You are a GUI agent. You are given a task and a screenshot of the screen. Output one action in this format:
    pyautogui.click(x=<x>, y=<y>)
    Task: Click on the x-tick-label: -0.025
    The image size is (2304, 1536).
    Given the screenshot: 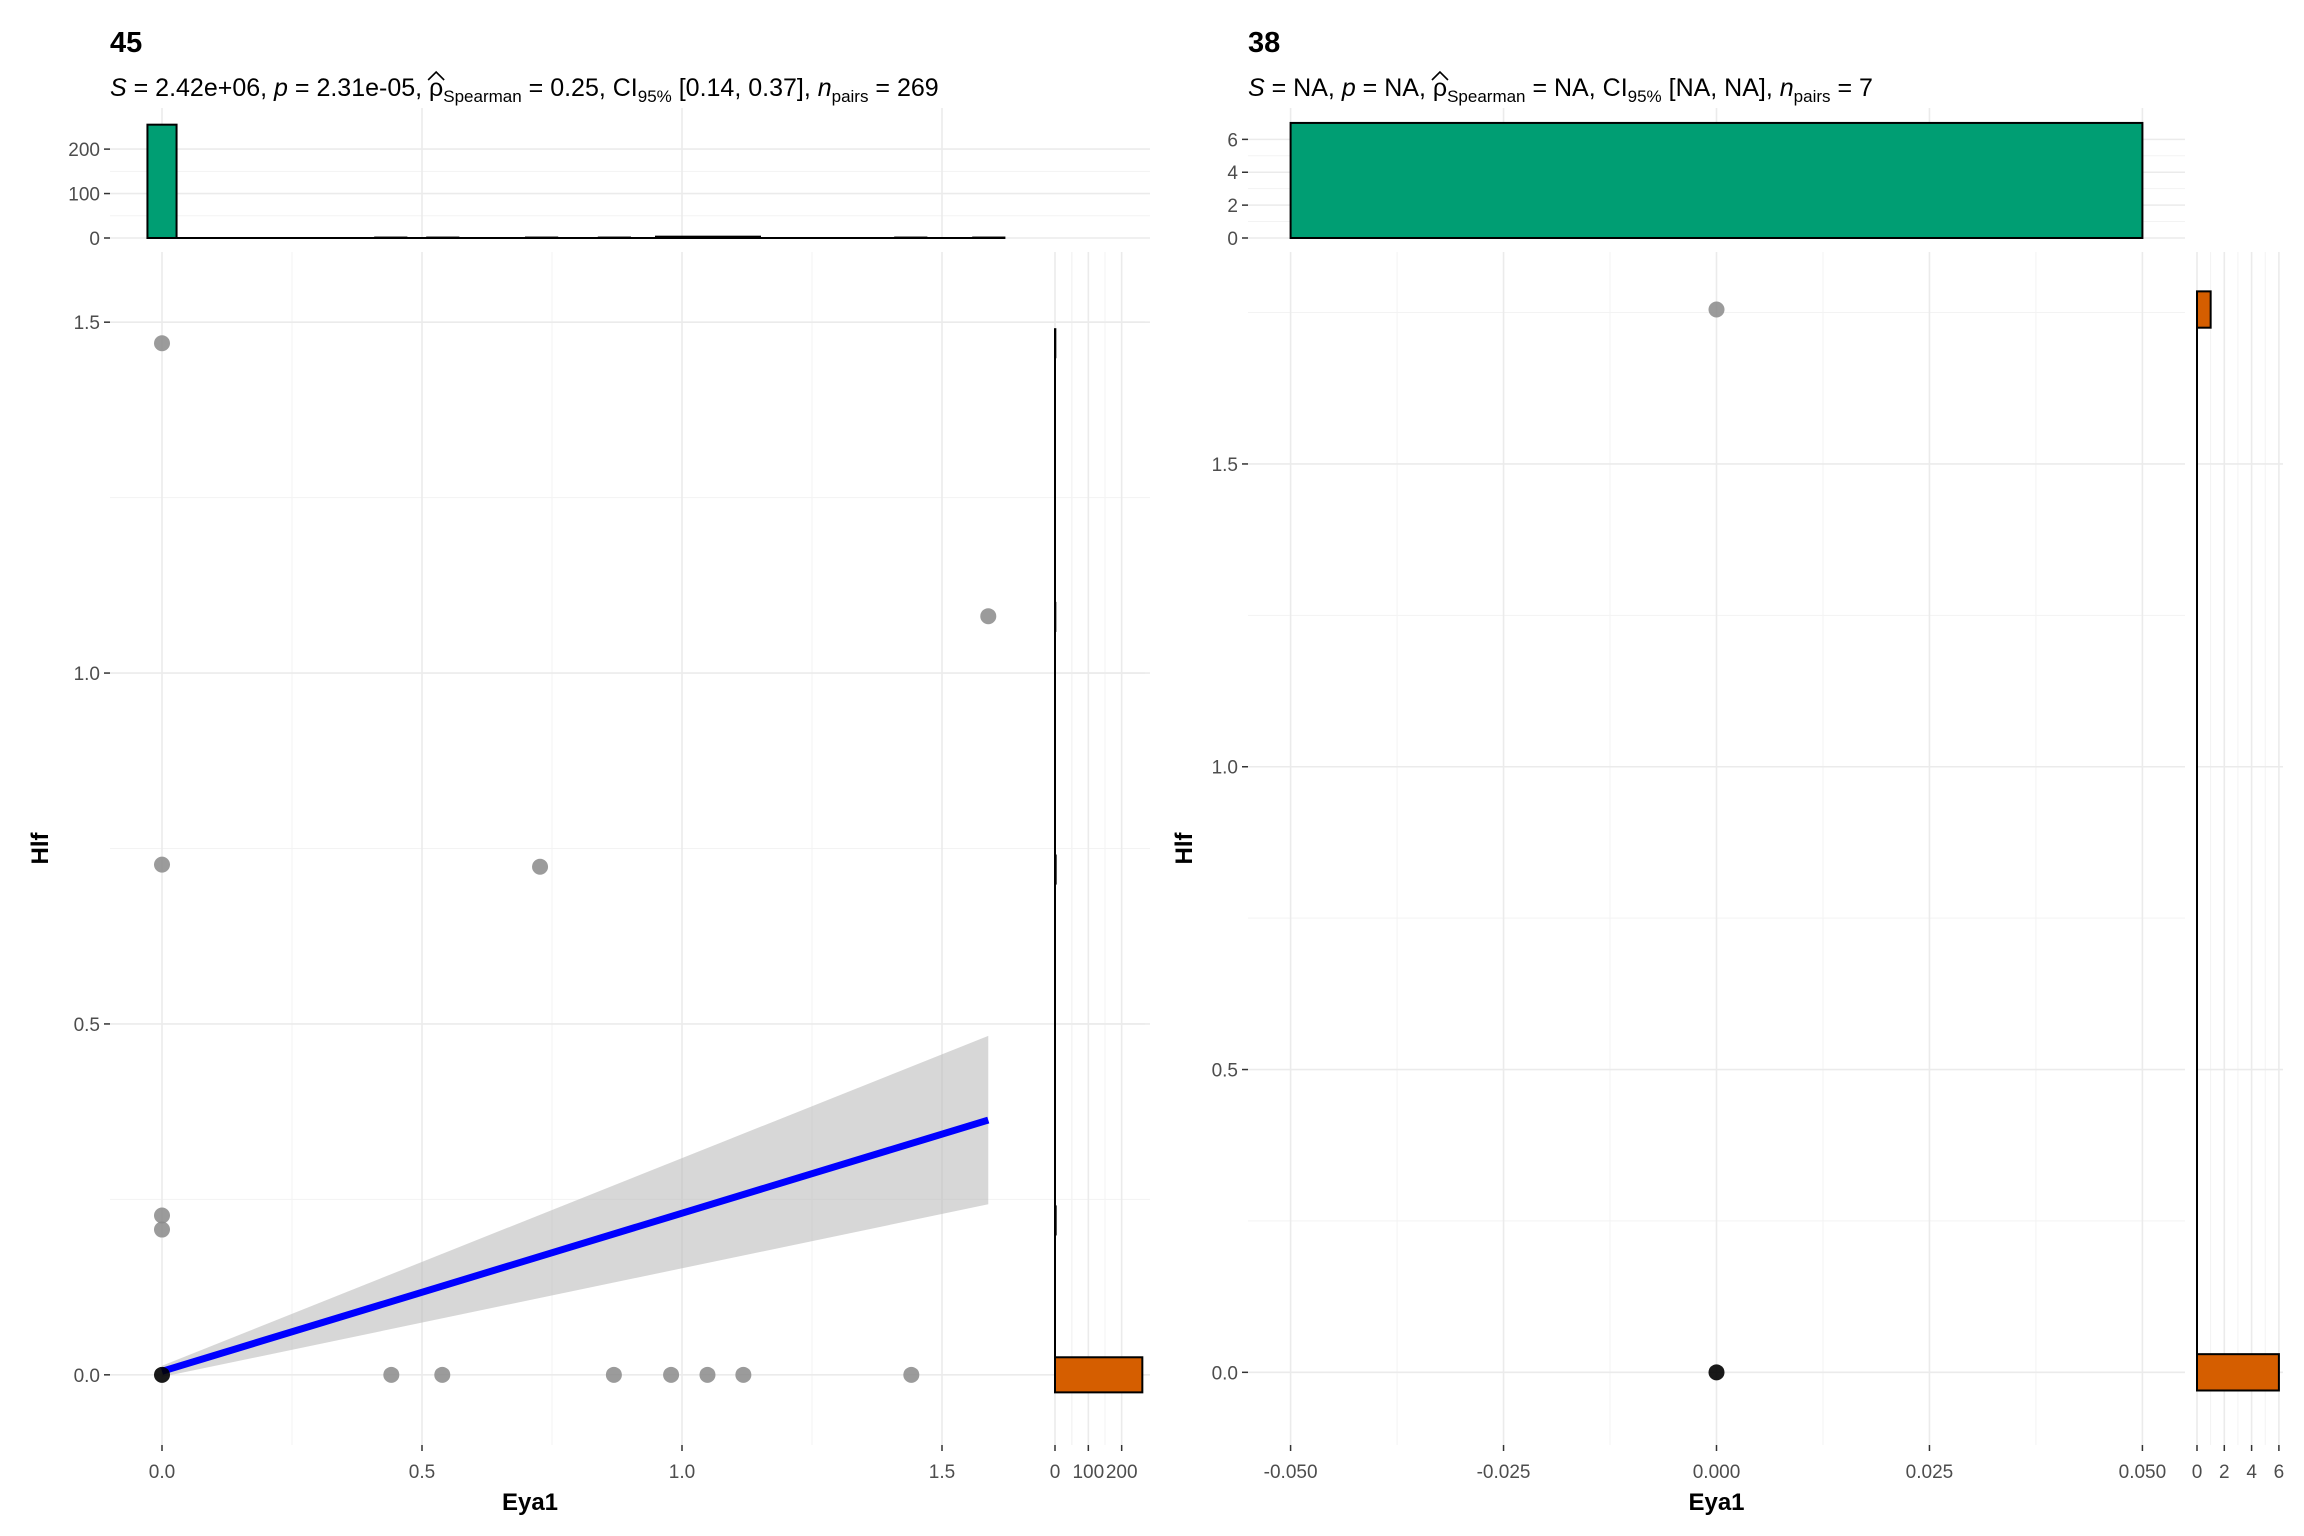 What is the action you would take?
    pyautogui.click(x=1504, y=1472)
    